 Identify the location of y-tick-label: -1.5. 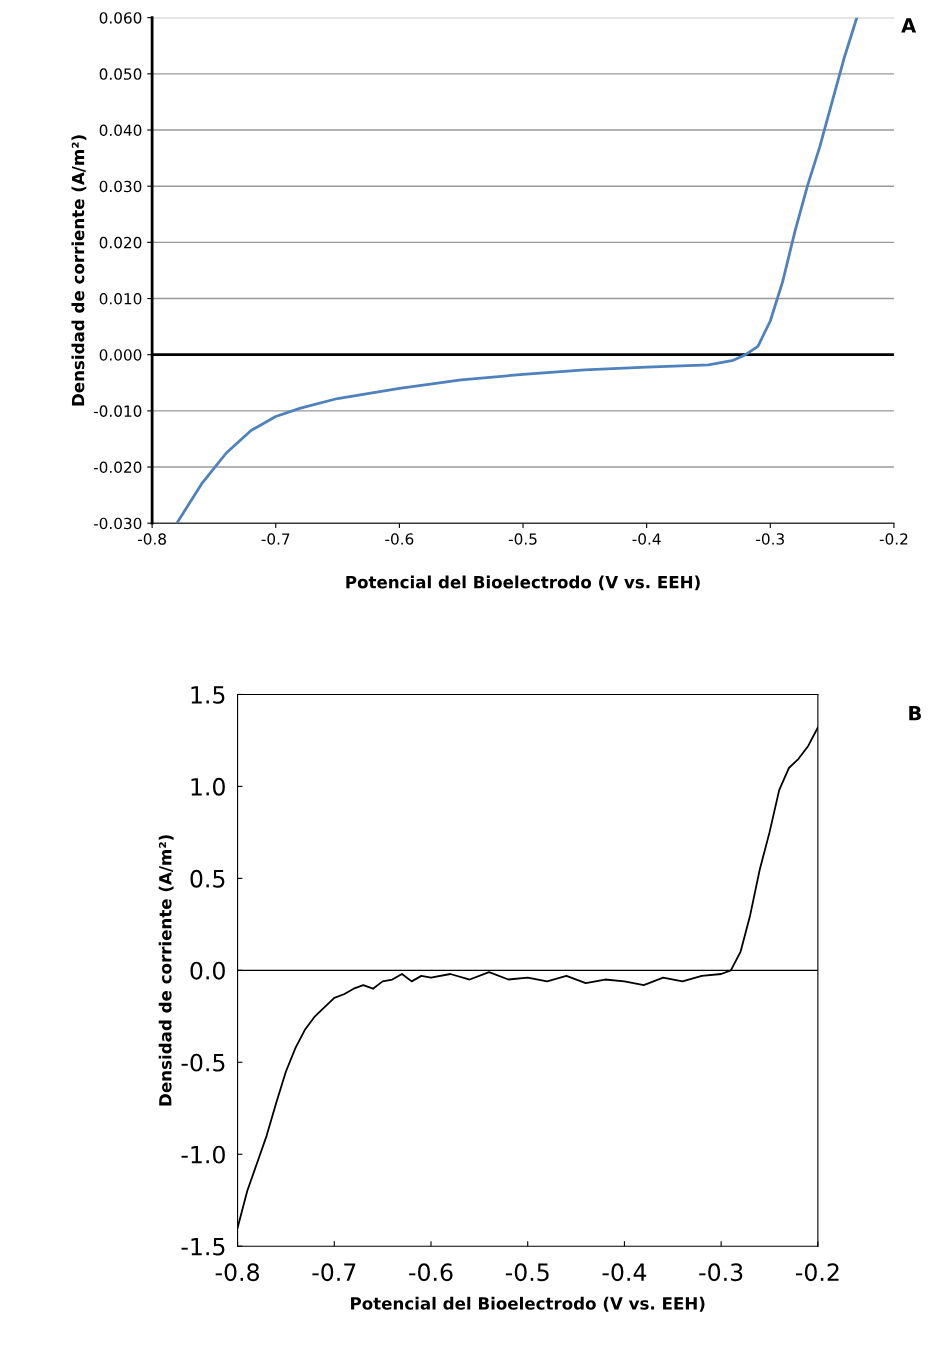
(203, 1246).